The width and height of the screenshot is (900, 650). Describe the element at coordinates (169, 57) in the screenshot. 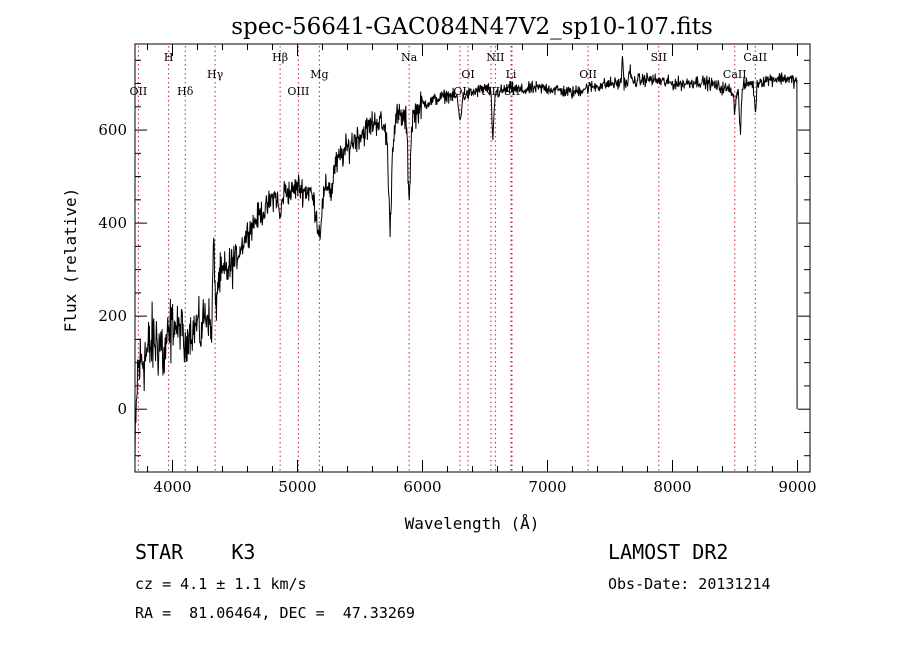

I see `line-label-1: H` at that location.